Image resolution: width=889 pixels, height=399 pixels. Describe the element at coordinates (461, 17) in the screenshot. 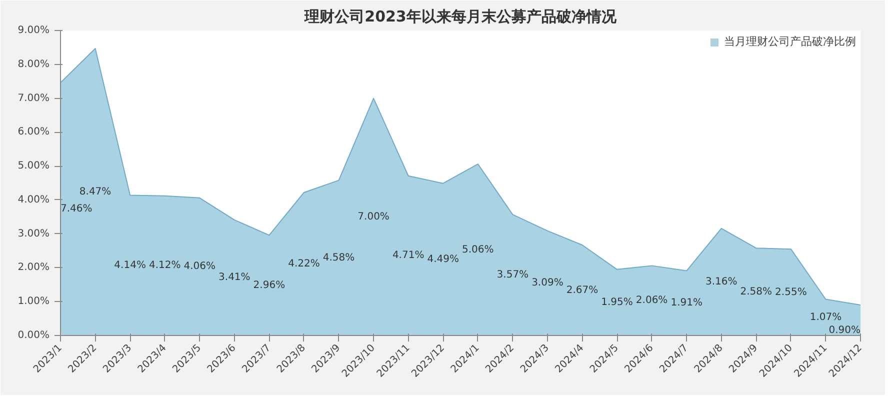

I see `chart-title: 理财公司2023年以来每月末公募产品破净情况` at that location.